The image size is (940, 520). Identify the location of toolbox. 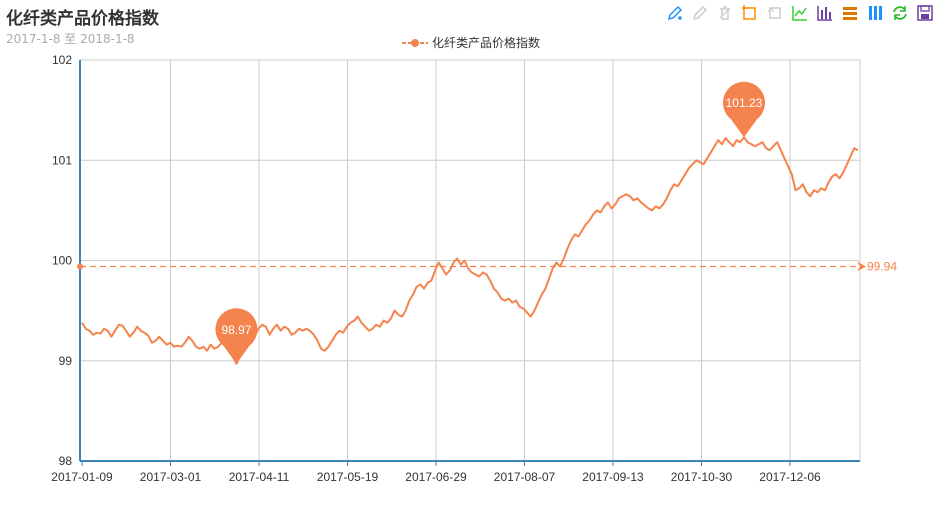
(800, 13).